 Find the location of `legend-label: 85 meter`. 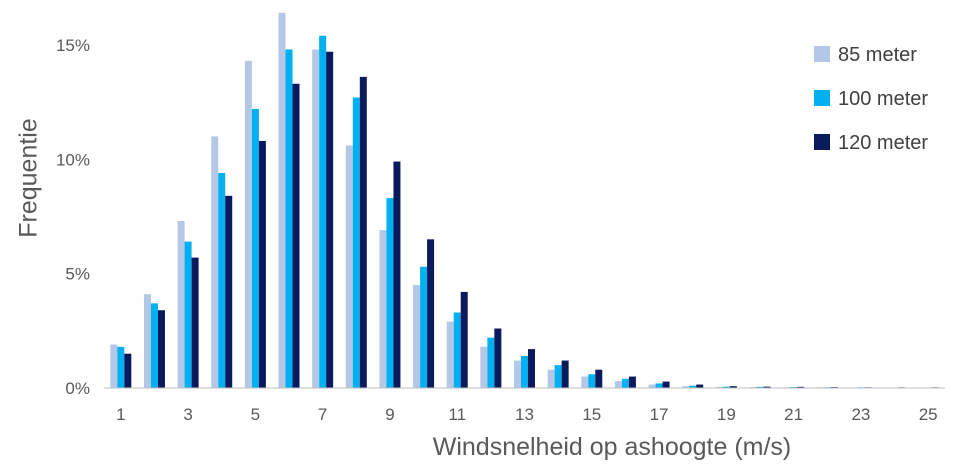

legend-label: 85 meter is located at coordinates (877, 55).